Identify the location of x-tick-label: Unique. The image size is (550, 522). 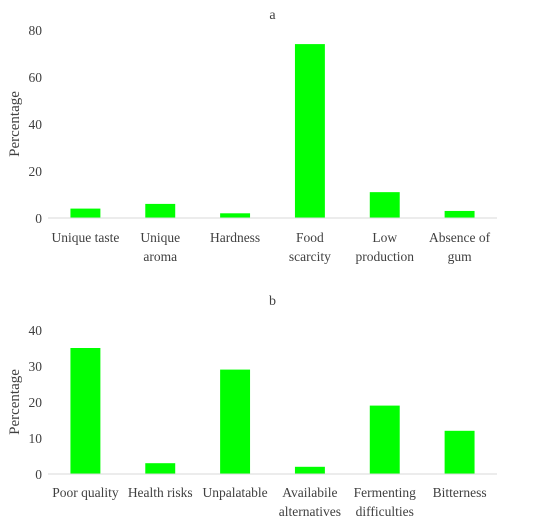
(160, 237).